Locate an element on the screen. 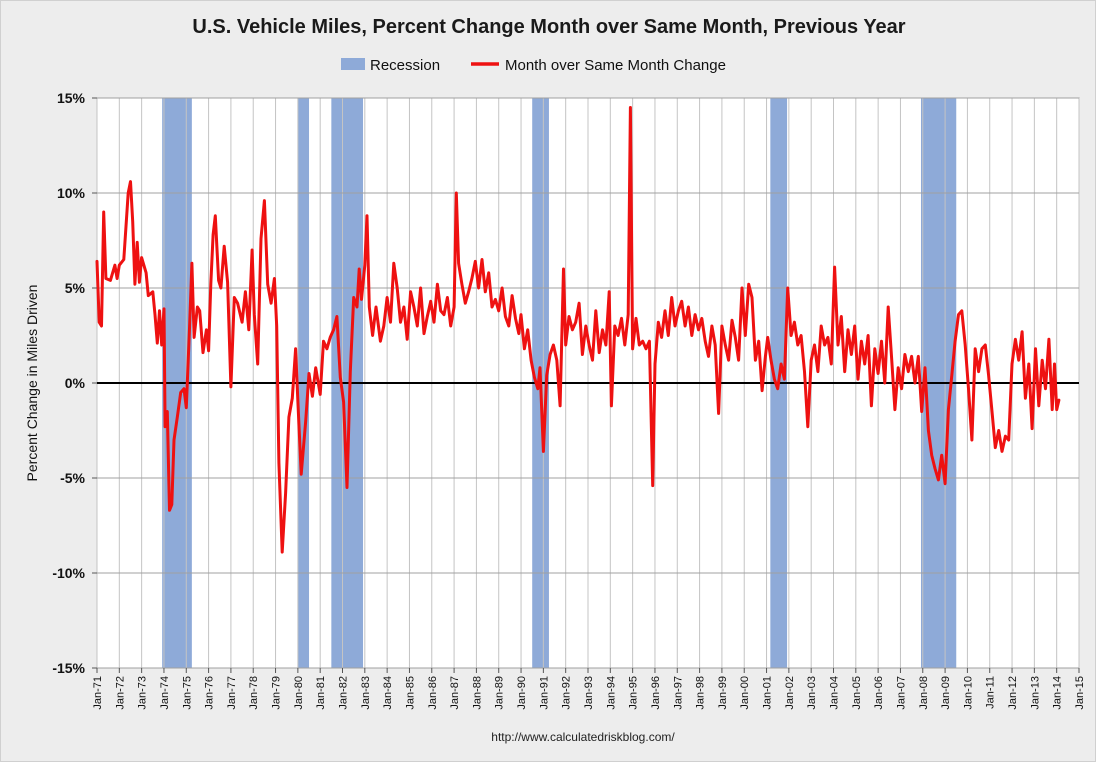  x-tick-label: Jan-01 is located at coordinates (768, 693).